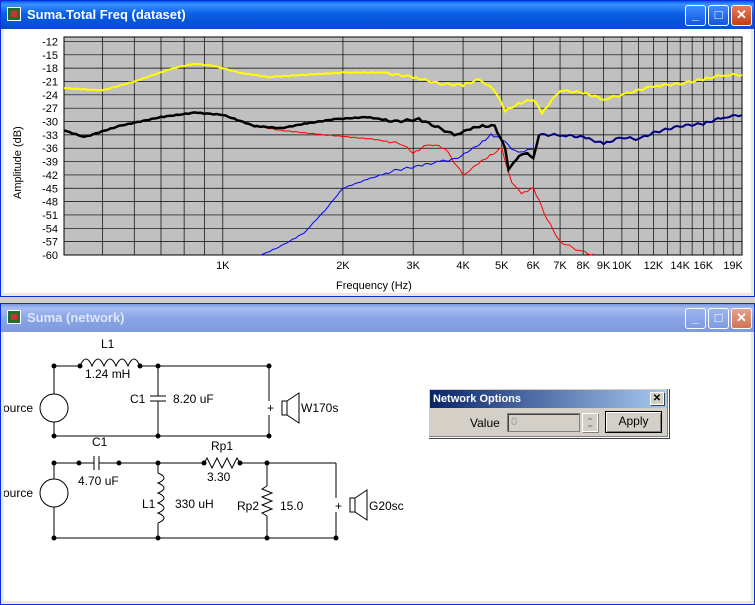 The height and width of the screenshot is (605, 755). What do you see at coordinates (733, 266) in the screenshot?
I see `x-tick-label: 19K` at bounding box center [733, 266].